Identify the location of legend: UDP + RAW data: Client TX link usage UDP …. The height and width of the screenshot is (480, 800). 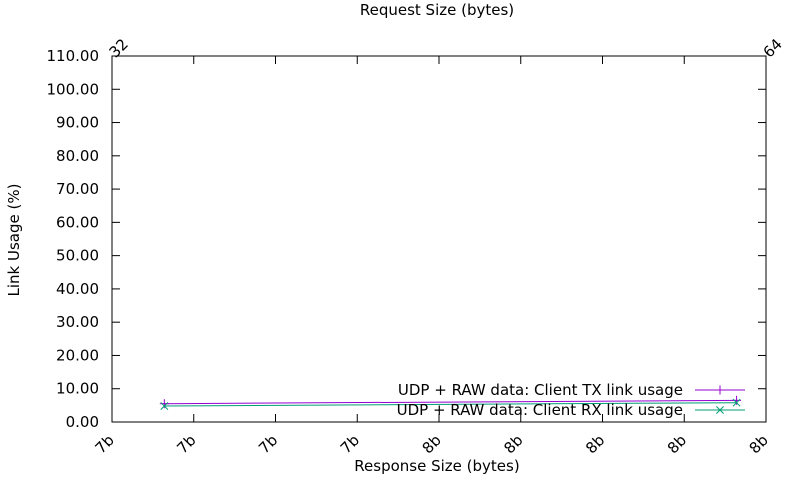
(571, 400).